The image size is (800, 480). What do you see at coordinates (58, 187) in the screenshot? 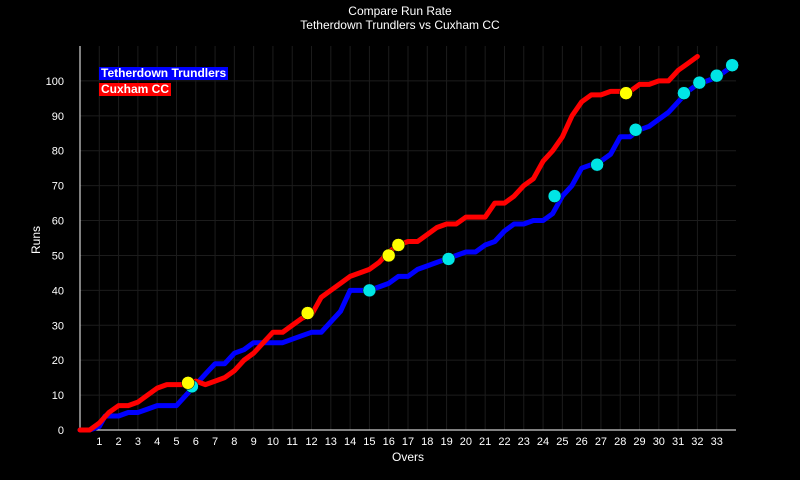
I see `y-tick-label: 70` at bounding box center [58, 187].